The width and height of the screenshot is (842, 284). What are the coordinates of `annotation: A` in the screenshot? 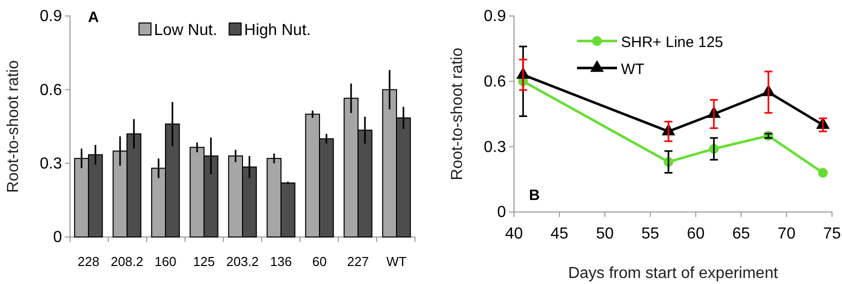 It's located at (93, 17).